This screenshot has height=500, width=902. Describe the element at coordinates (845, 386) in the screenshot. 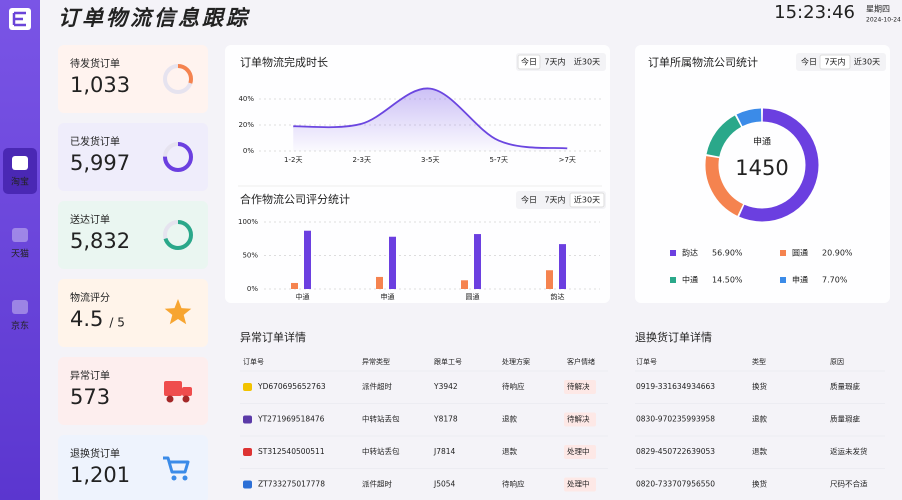

I see `table-cell: 质量瑕疵` at that location.